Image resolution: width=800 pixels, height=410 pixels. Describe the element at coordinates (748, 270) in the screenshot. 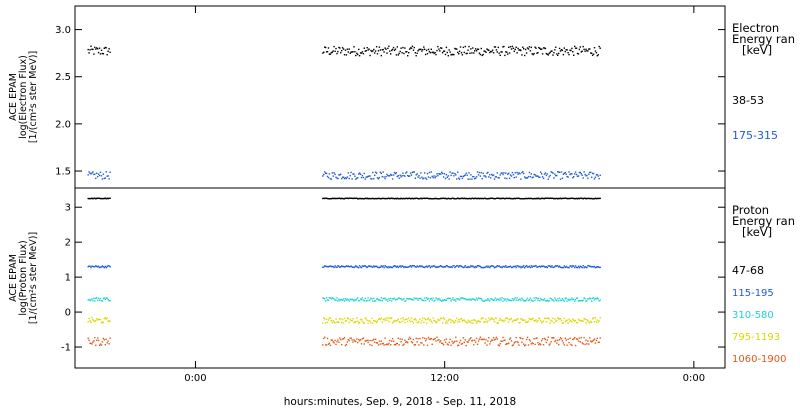

I see `proton-legend-item: 47-68` at that location.